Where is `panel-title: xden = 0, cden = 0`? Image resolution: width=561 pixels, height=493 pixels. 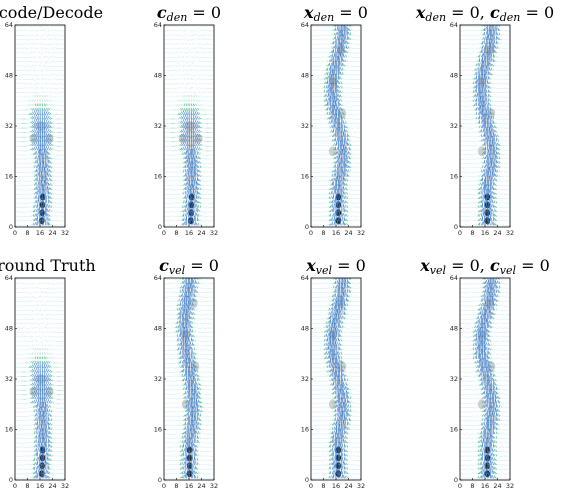
panel-title: xden = 0, cden = 0 is located at coordinates (484, 13).